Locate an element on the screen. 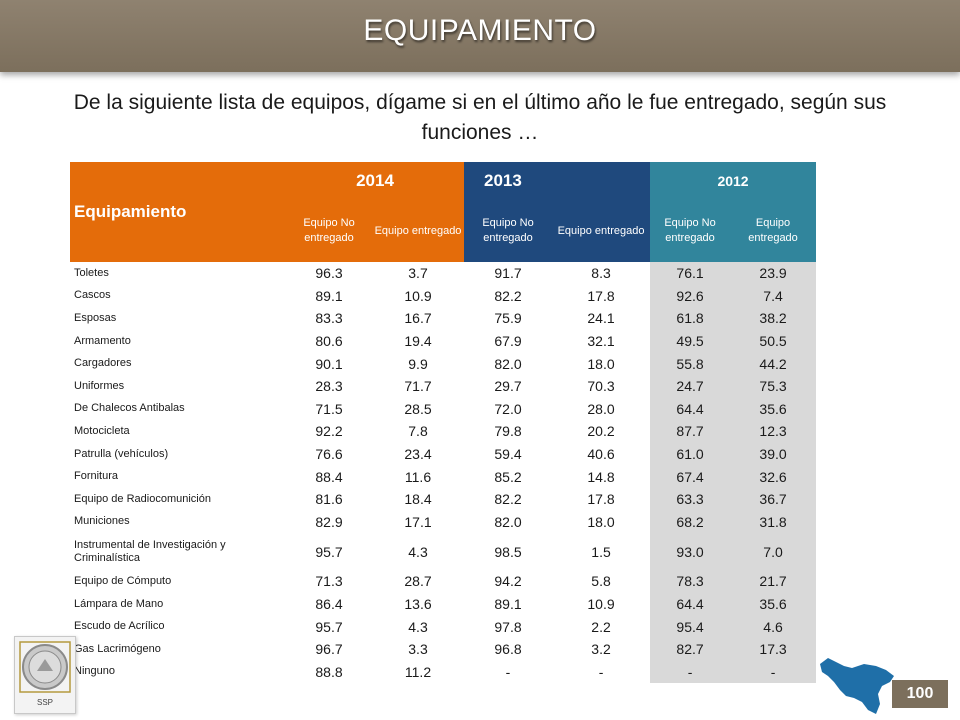  value-cell: 90.1 is located at coordinates (329, 363).